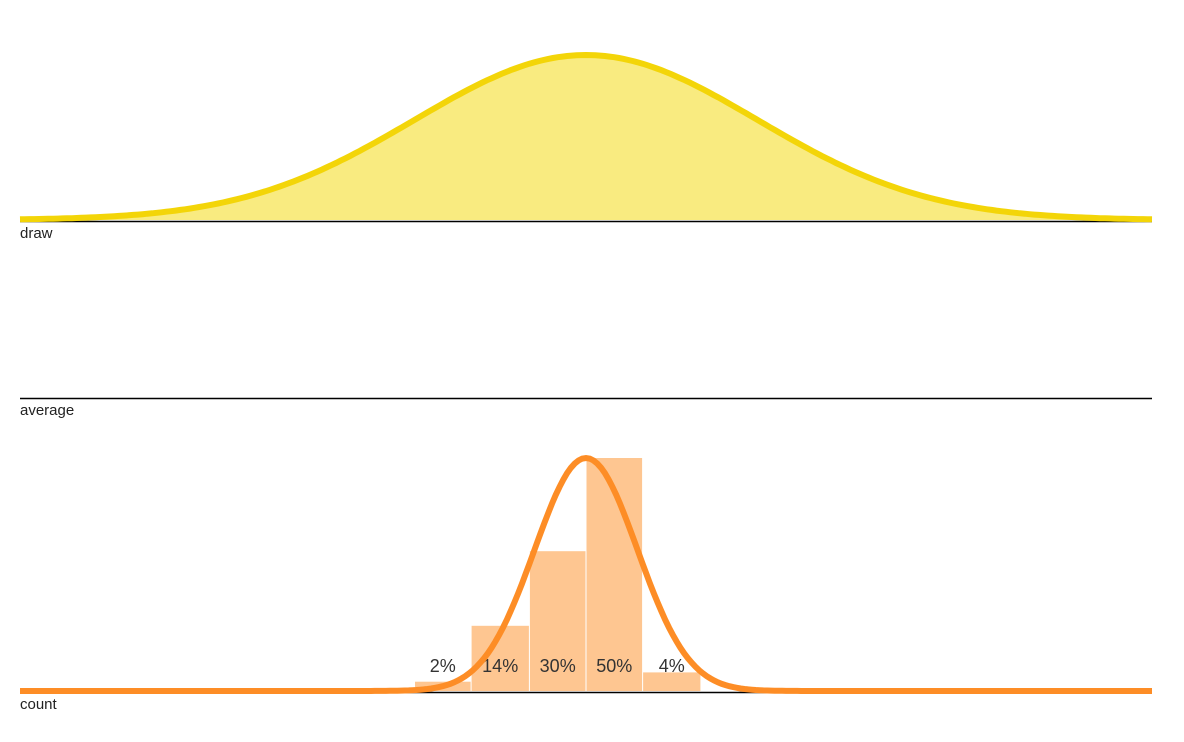  I want to click on count-bar-label-1: 14%, so click(500, 666).